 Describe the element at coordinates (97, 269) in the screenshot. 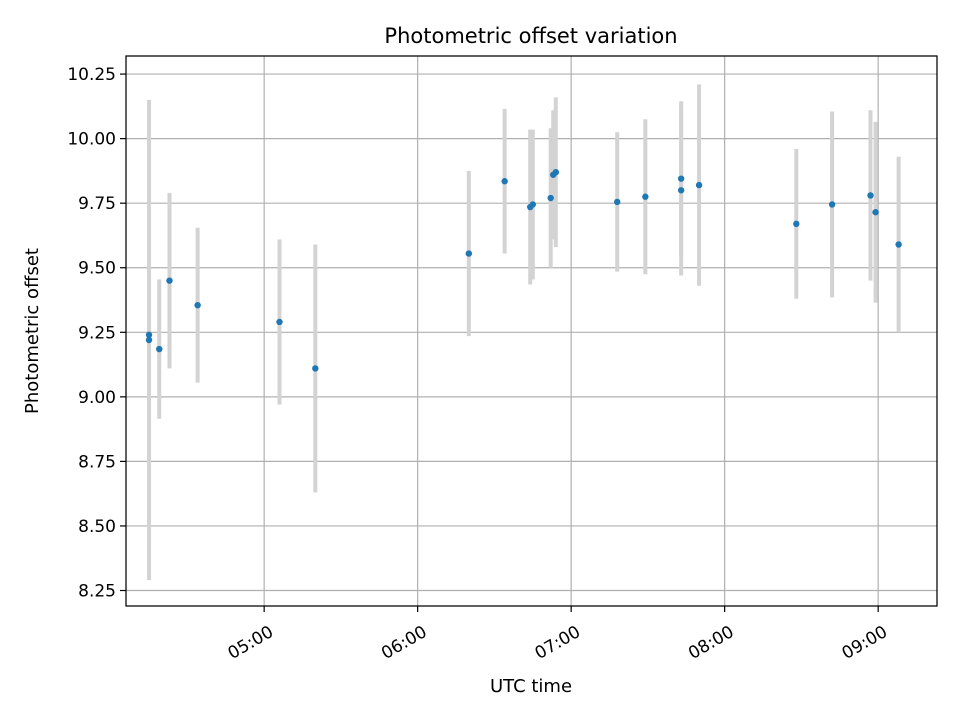

I see `y-tick-label: 9.50` at that location.